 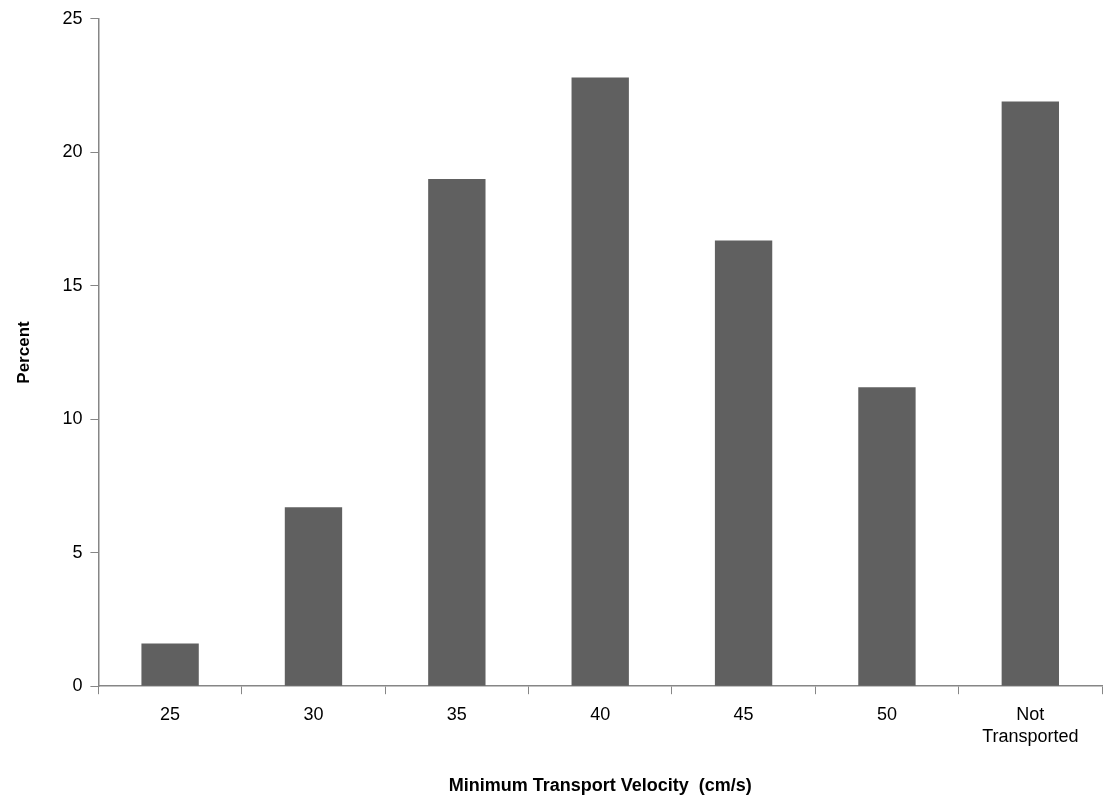 What do you see at coordinates (1030, 724) in the screenshot?
I see `x-tick-label: Not Transported` at bounding box center [1030, 724].